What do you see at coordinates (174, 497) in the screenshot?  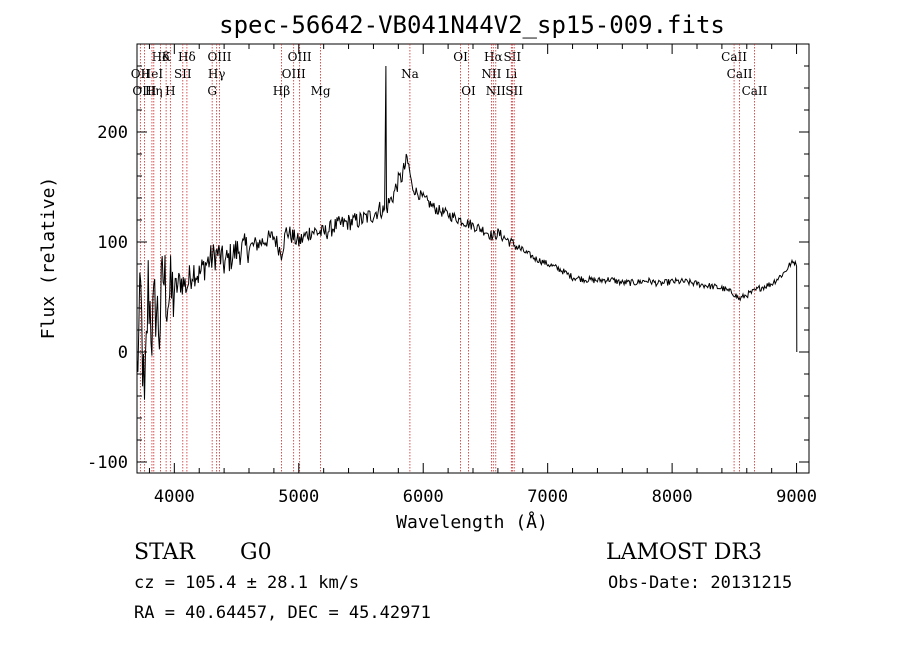 I see `x-tick-label: 4000` at bounding box center [174, 497].